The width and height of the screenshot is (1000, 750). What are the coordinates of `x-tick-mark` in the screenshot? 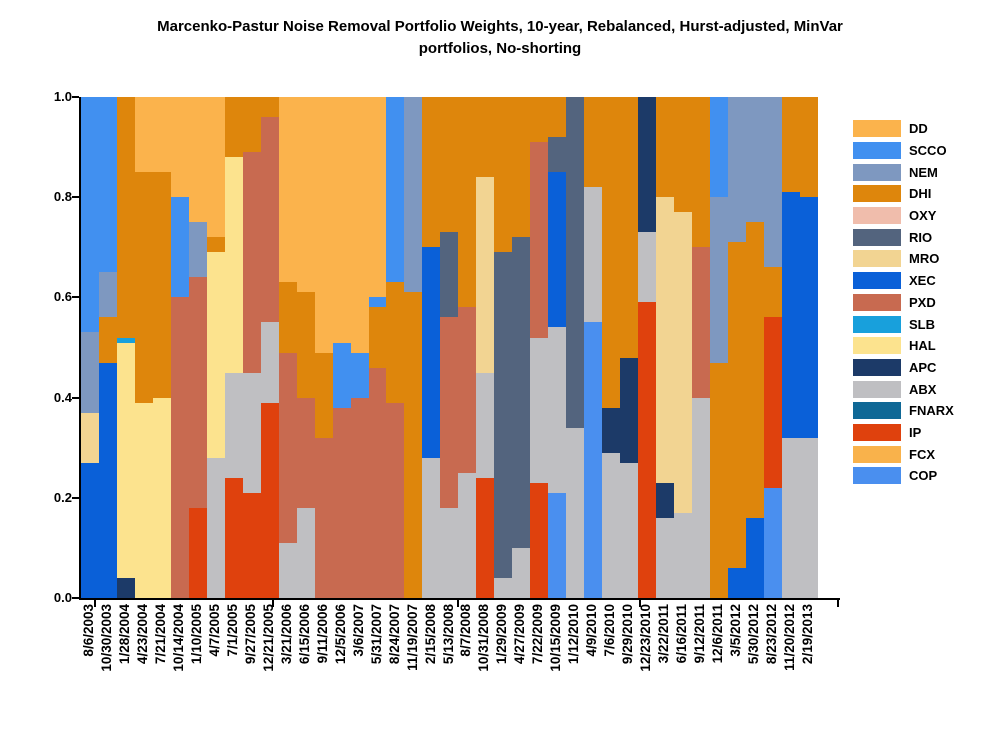 It's located at (458, 603).